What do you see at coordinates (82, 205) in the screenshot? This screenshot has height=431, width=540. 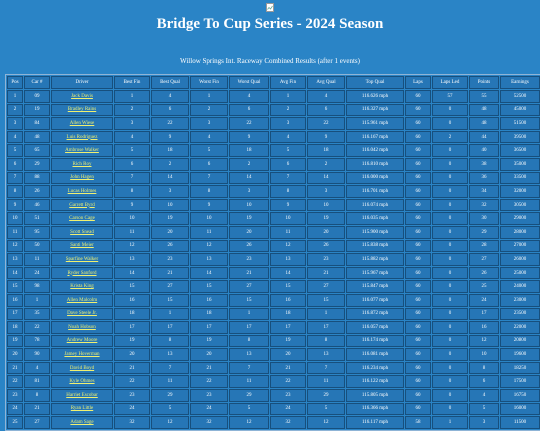 I see `driver-link: Garrett Byrd` at bounding box center [82, 205].